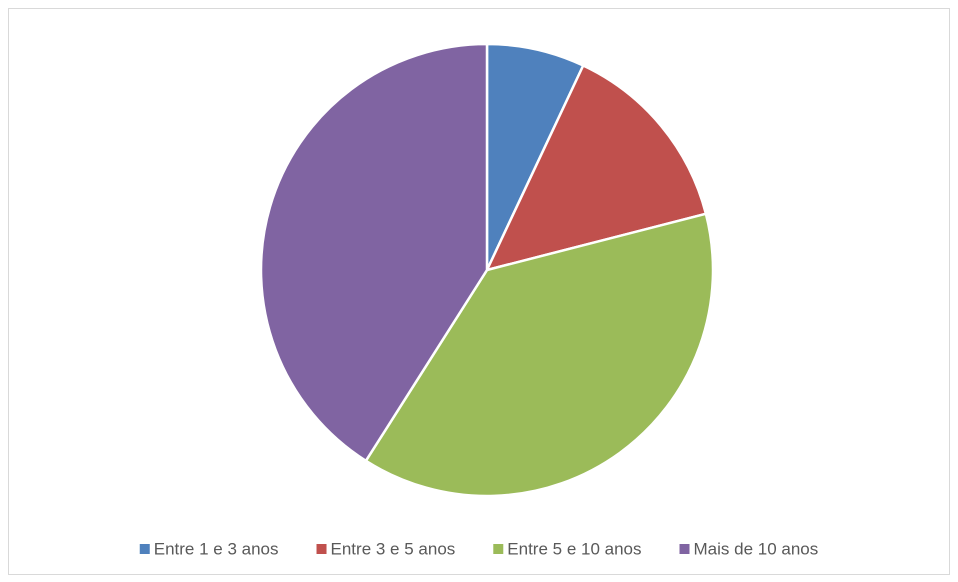 This screenshot has width=958, height=582. What do you see at coordinates (574, 548) in the screenshot?
I see `legend-label: Entre 5 e 10 anos` at bounding box center [574, 548].